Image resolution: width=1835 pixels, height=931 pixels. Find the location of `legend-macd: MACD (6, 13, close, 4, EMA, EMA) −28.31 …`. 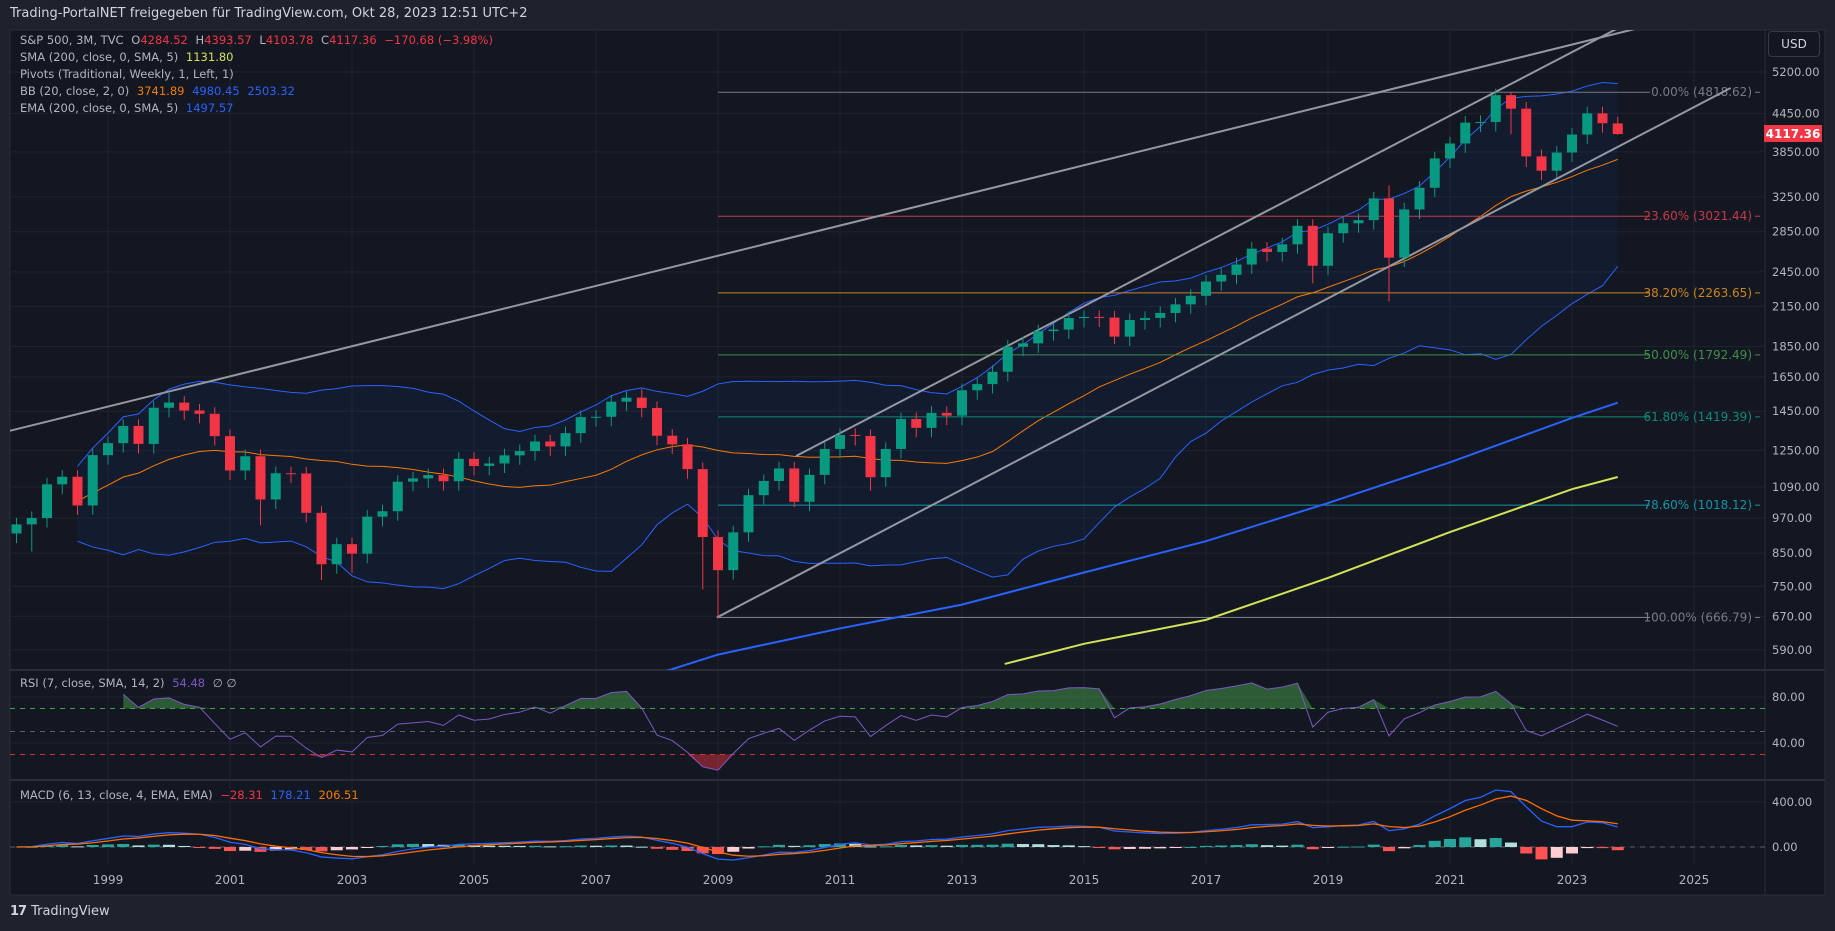

legend-macd: MACD (6, 13, close, 4, EMA, EMA) −28.31 … is located at coordinates (191, 795).